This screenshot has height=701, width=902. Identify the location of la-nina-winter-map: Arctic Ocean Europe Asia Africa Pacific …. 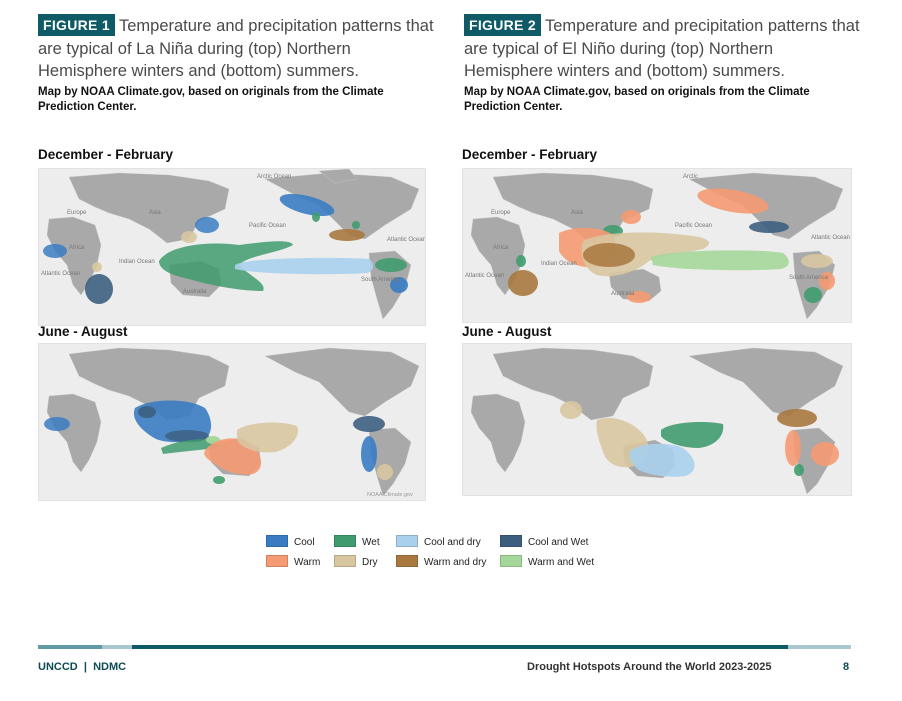
(232, 247).